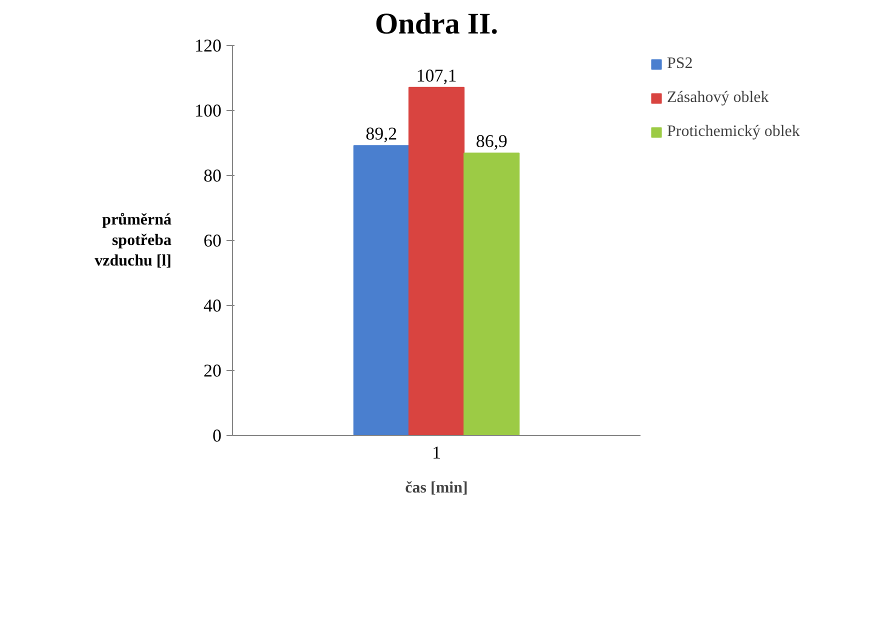 This screenshot has height=620, width=869. I want to click on y-tick-label: 100, so click(208, 110).